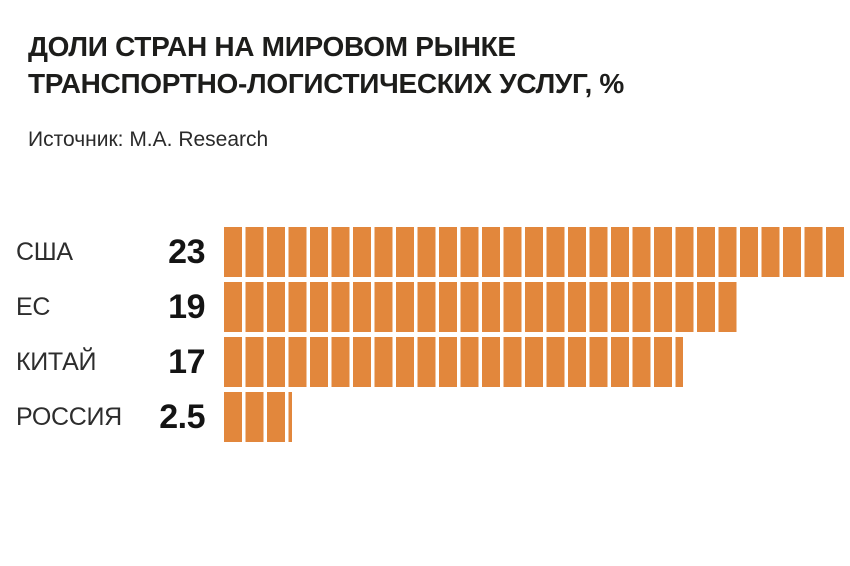 The width and height of the screenshot is (850, 566). I want to click on value-label: 23, so click(186, 252).